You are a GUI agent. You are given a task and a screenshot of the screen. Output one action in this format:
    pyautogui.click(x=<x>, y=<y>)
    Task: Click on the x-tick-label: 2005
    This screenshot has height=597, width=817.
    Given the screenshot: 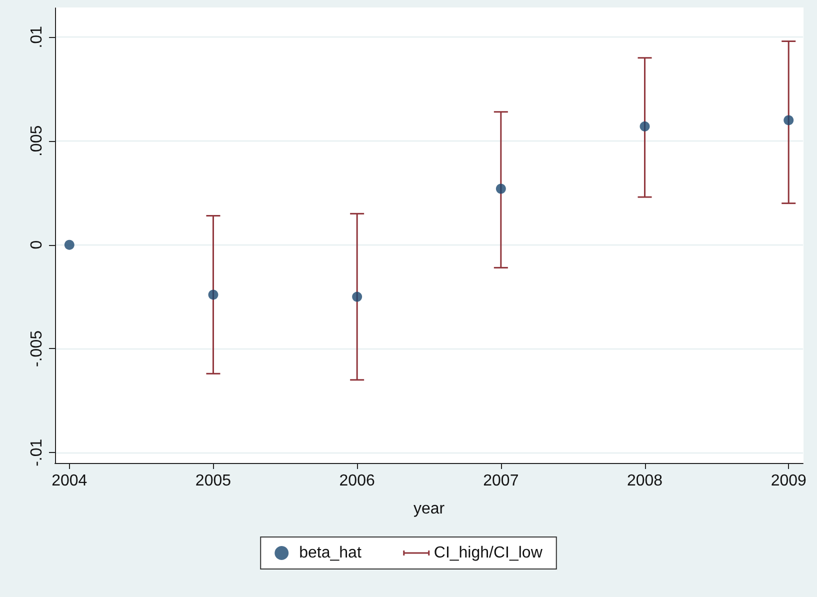 What is the action you would take?
    pyautogui.click(x=213, y=481)
    